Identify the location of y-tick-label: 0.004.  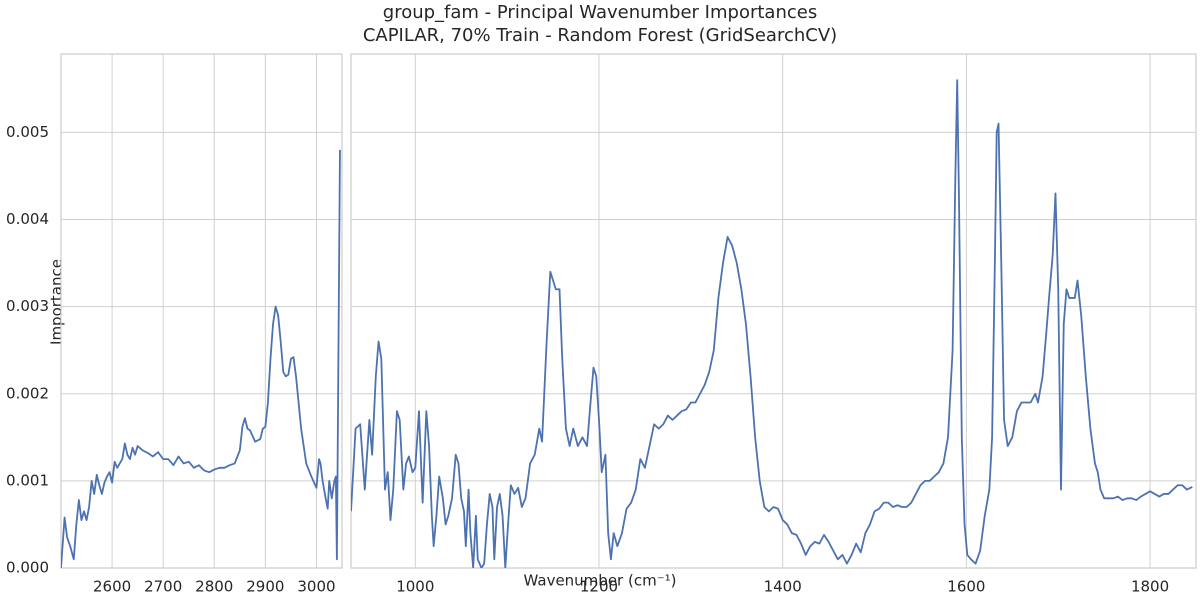
(27, 219).